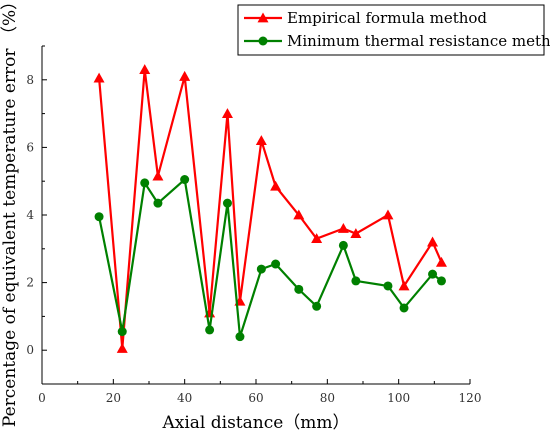  I want to click on legend-label: Minimum thermal resistance method, so click(418, 41).